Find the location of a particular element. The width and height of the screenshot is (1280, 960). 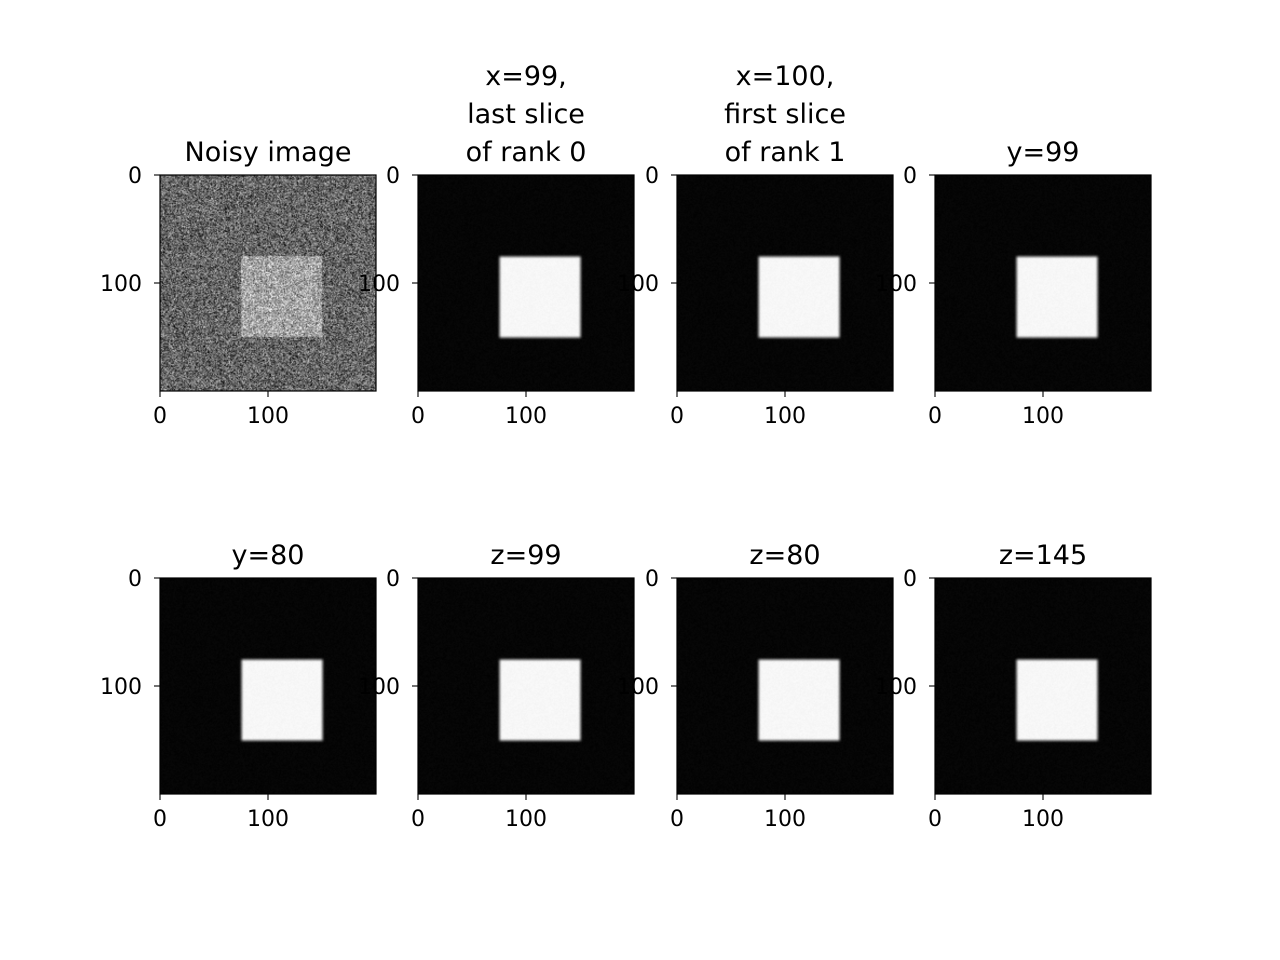

panel-title: z=80 is located at coordinates (784, 555).